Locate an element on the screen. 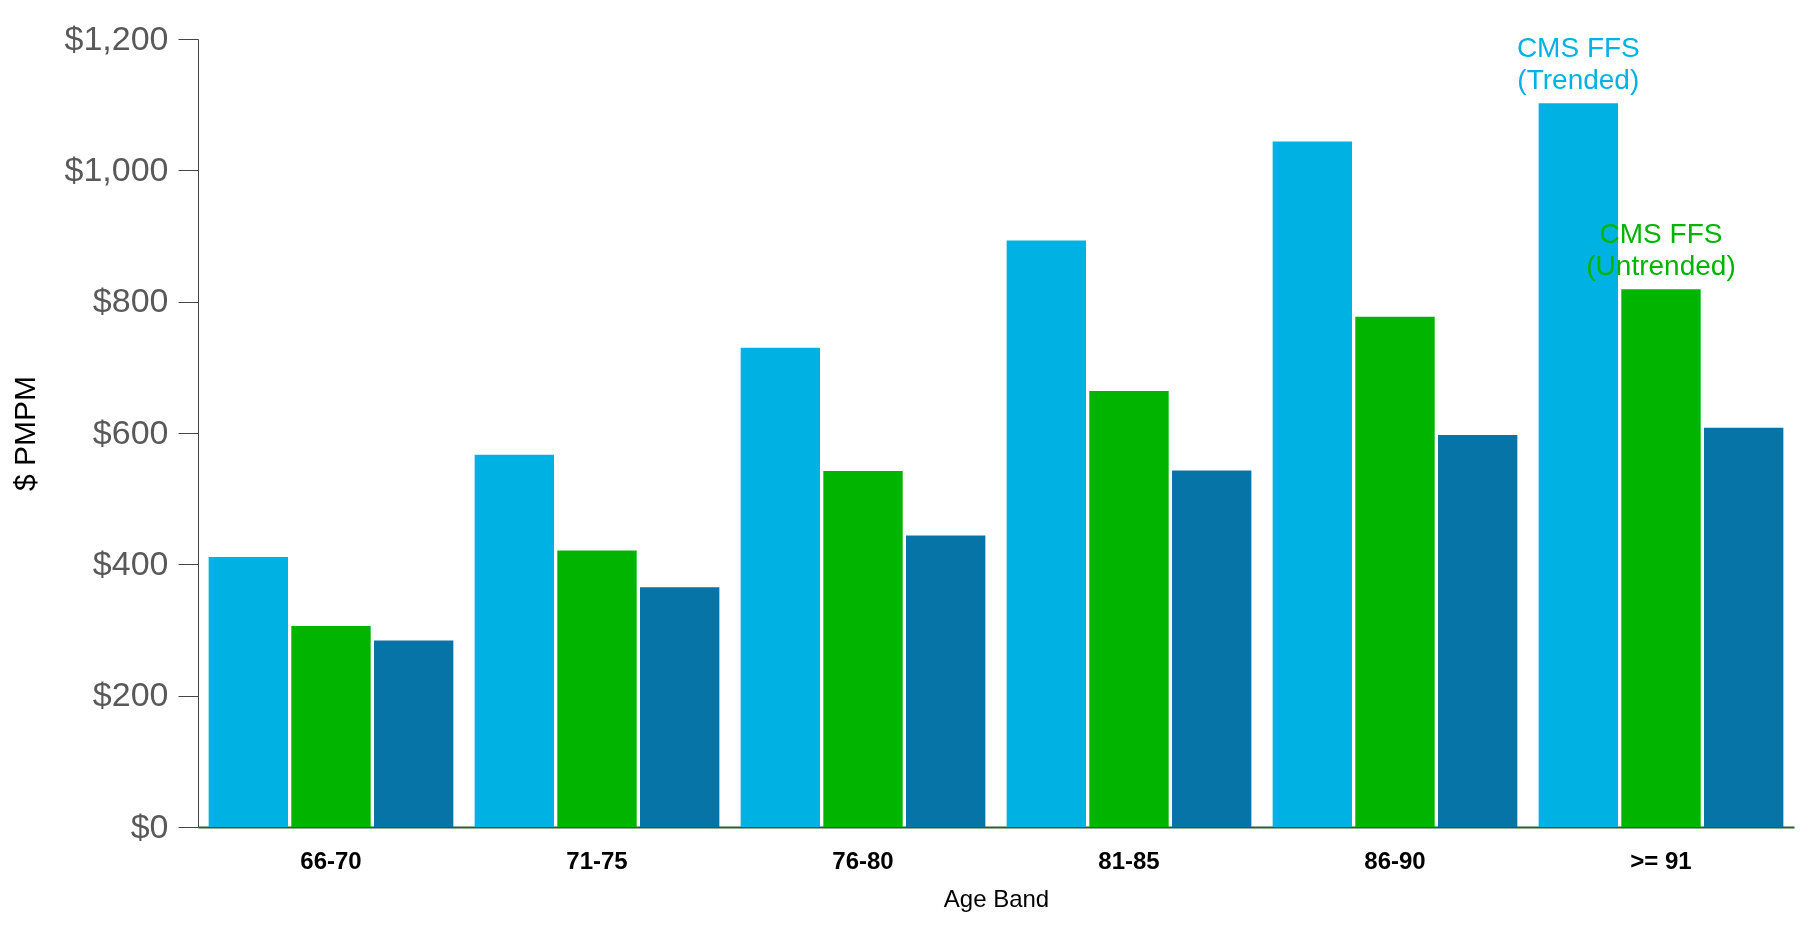 Image resolution: width=1813 pixels, height=928 pixels. y-tick-label: $1,000 is located at coordinates (116, 168).